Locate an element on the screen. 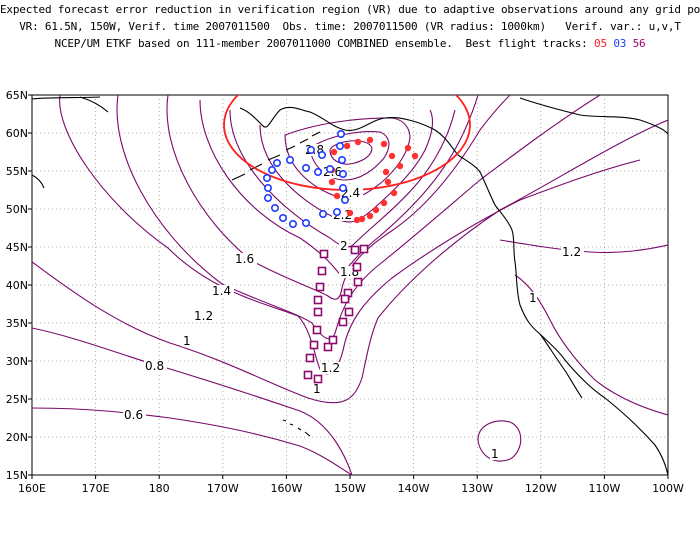 Image resolution: width=700 pixels, height=540 pixels. track-label-purple: 56 is located at coordinates (639, 43).